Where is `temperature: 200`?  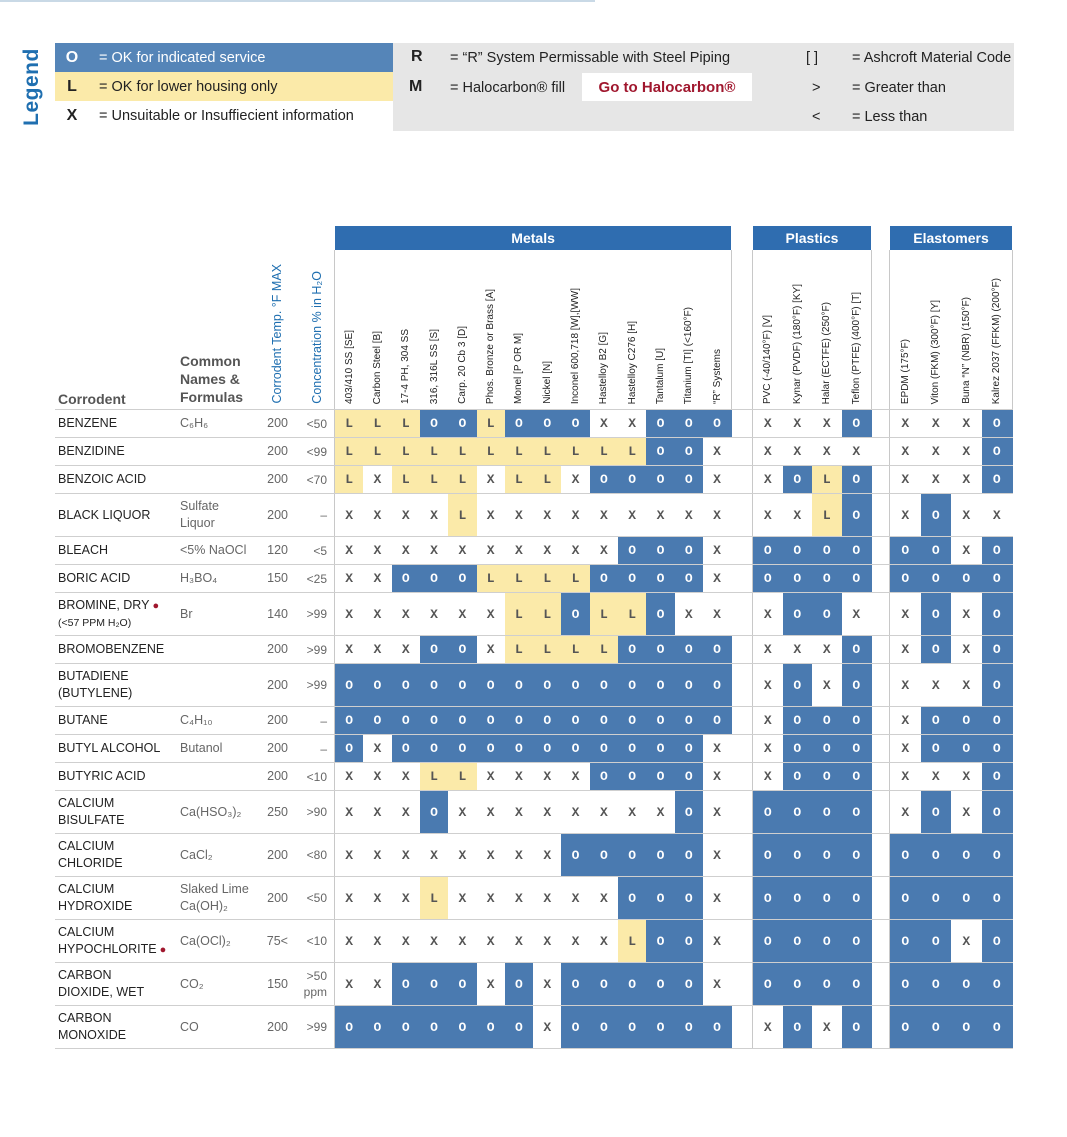 temperature: 200 is located at coordinates (277, 649).